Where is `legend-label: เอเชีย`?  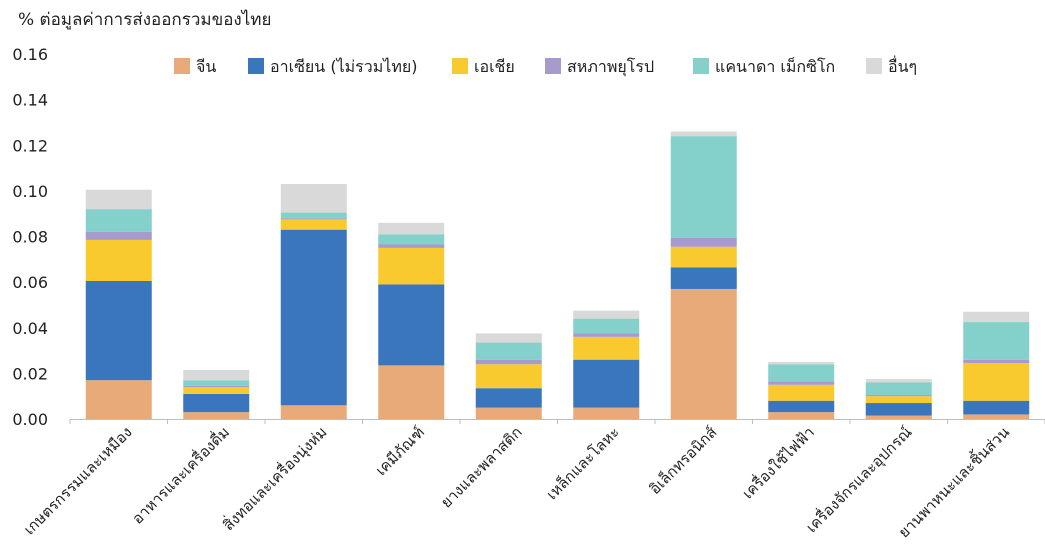
legend-label: เอเชีย is located at coordinates (494, 66).